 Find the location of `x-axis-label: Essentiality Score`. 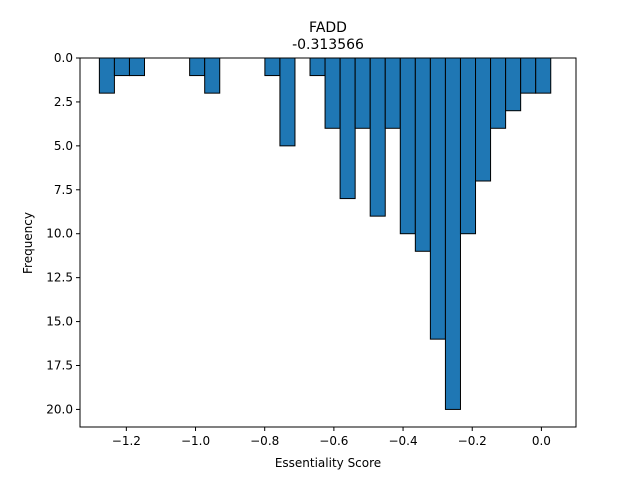

x-axis-label: Essentiality Score is located at coordinates (328, 463).